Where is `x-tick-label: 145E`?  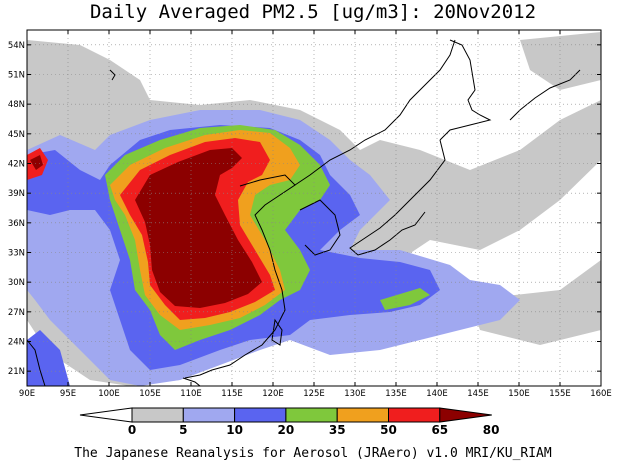 x-tick-label: 145E is located at coordinates (478, 394).